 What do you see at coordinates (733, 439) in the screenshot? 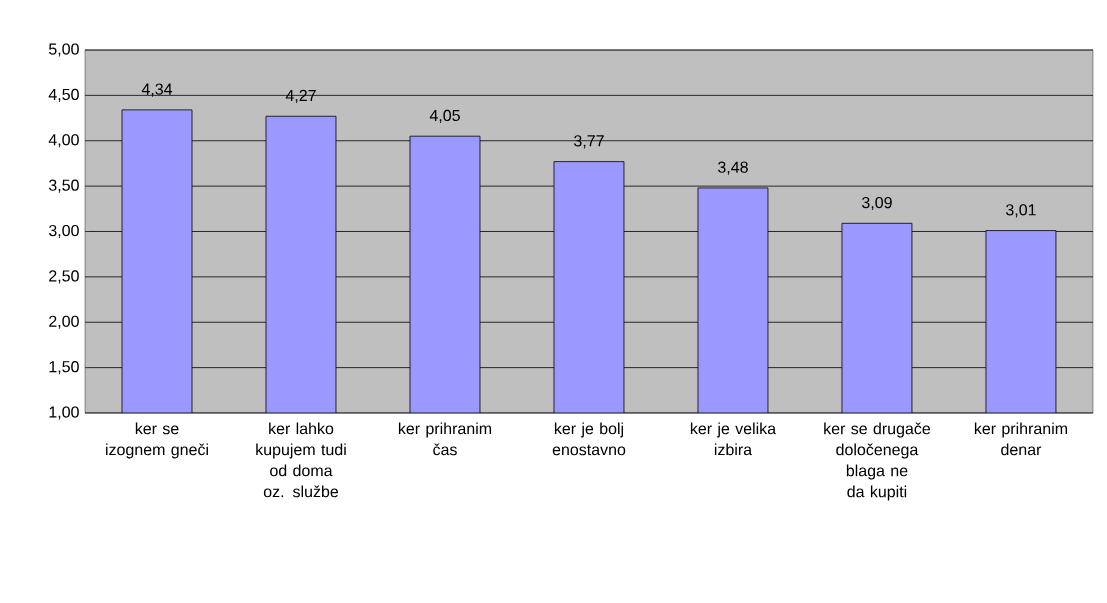
I see `x-tick-label: ker je velika izbira` at bounding box center [733, 439].